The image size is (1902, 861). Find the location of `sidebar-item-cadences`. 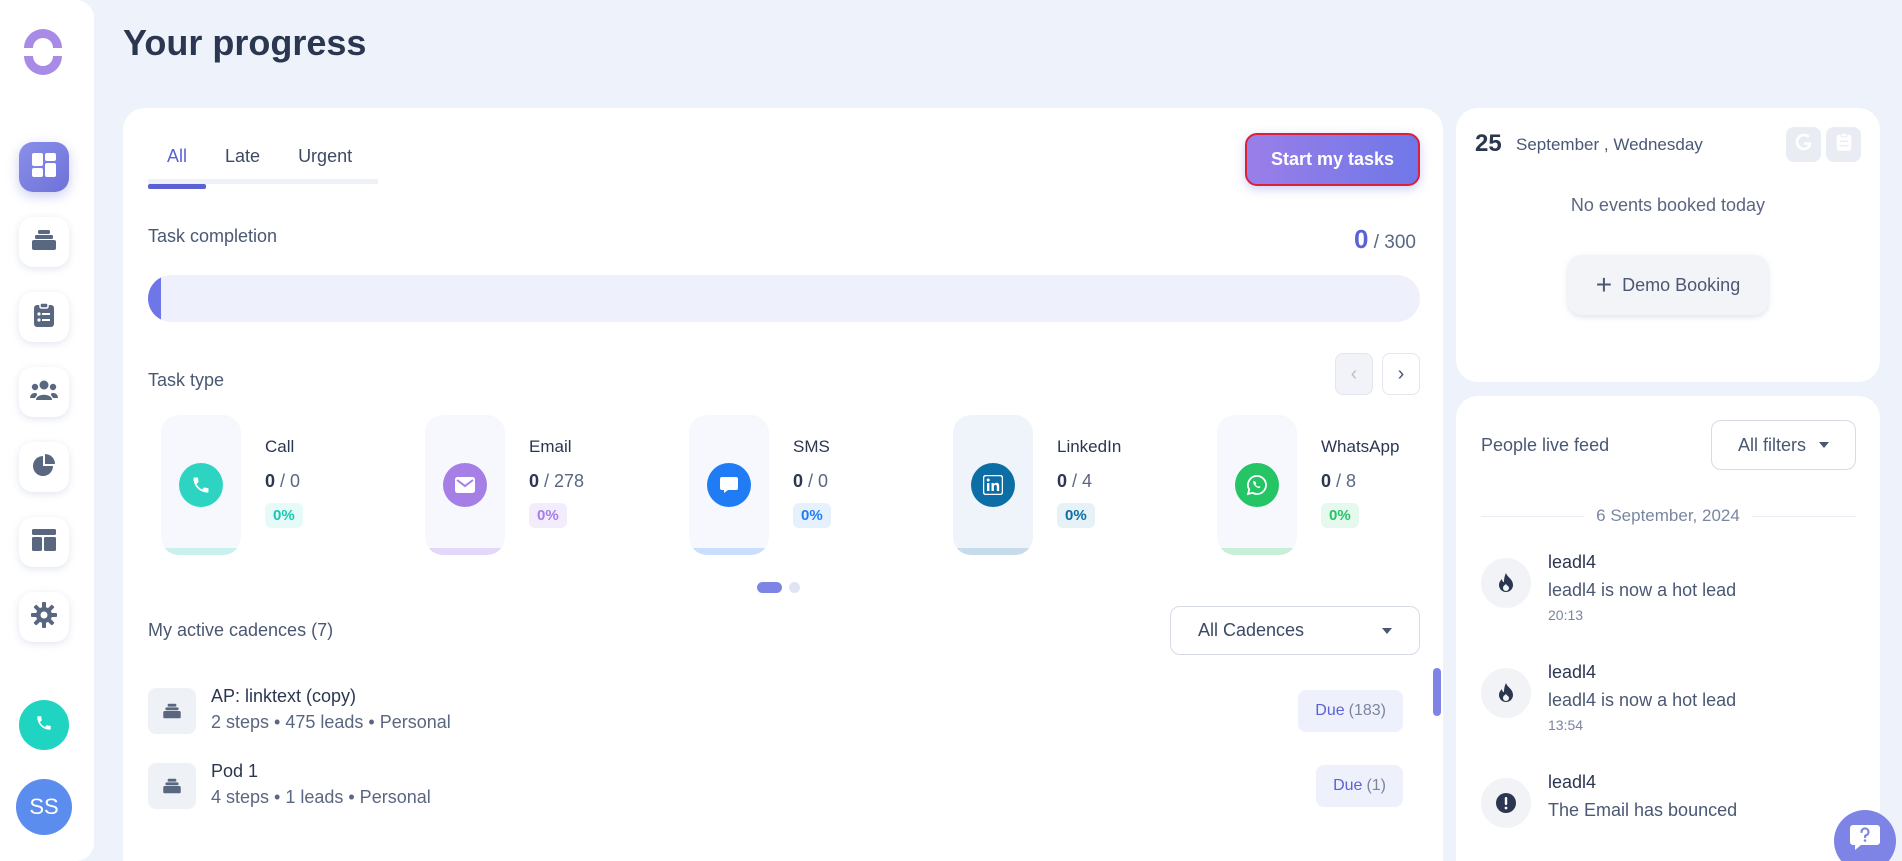

sidebar-item-cadences is located at coordinates (44, 242).